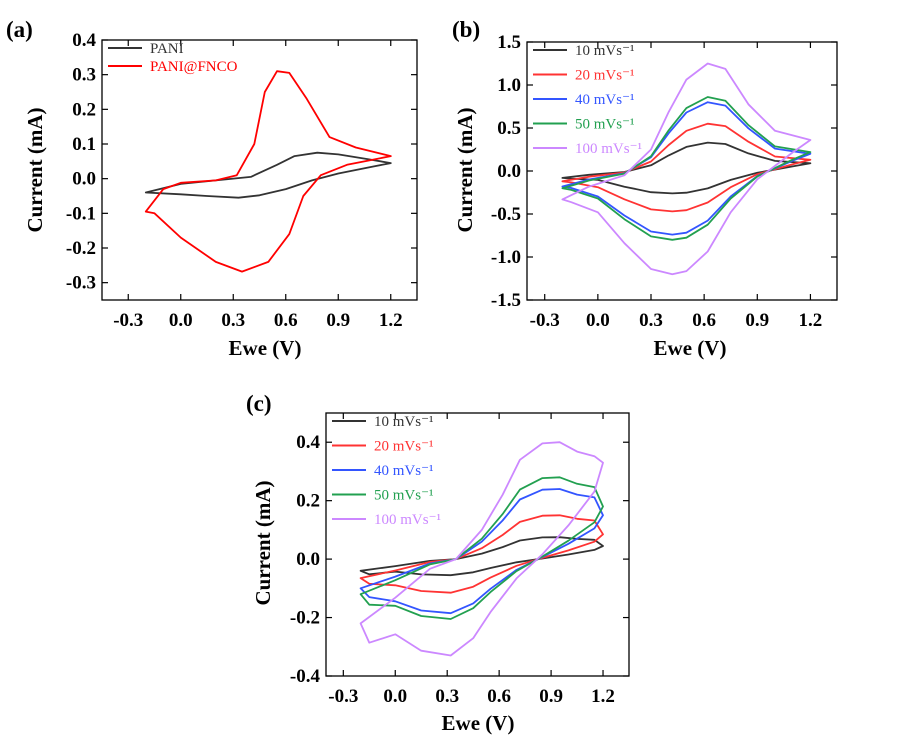  Describe the element at coordinates (263, 542) in the screenshot. I see `panel-c-ylabel: Current (mA)` at that location.